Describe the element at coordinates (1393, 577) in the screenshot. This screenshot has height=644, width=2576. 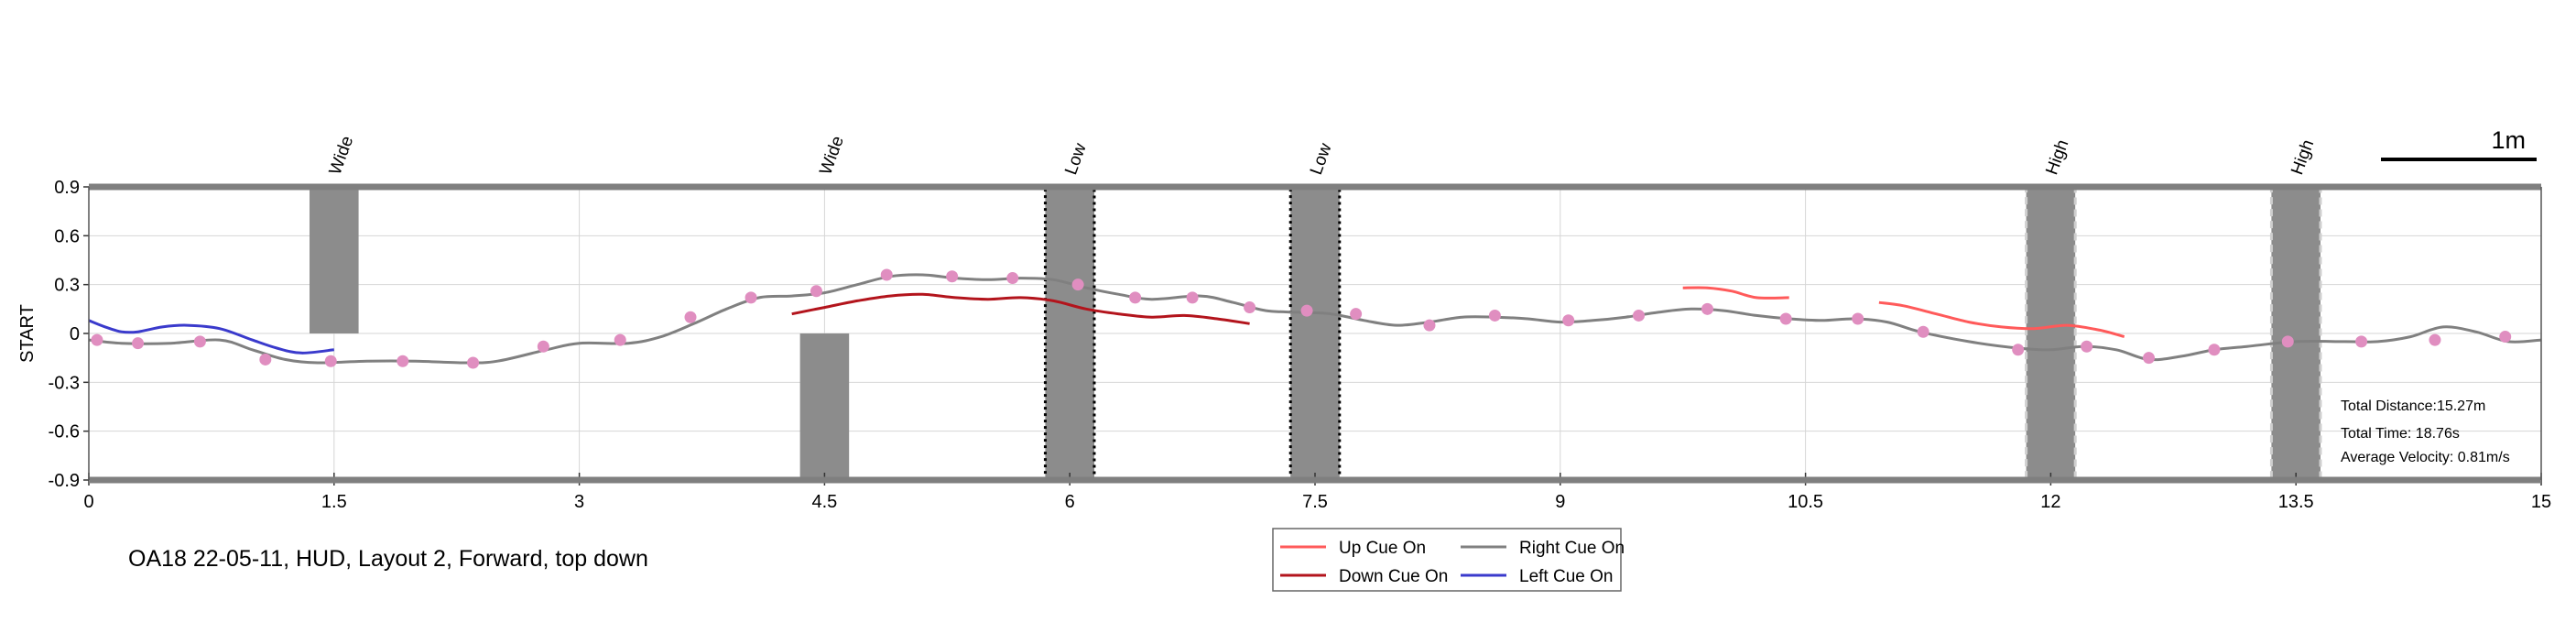
I see `legend-label-down: Down Cue On` at that location.